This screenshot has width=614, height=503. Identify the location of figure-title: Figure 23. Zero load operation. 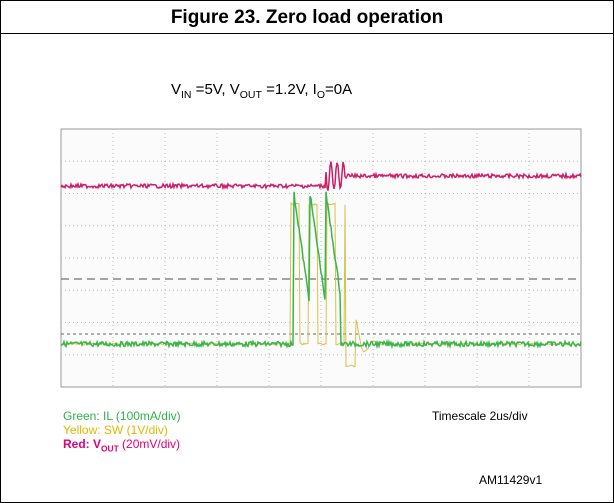
(307, 17).